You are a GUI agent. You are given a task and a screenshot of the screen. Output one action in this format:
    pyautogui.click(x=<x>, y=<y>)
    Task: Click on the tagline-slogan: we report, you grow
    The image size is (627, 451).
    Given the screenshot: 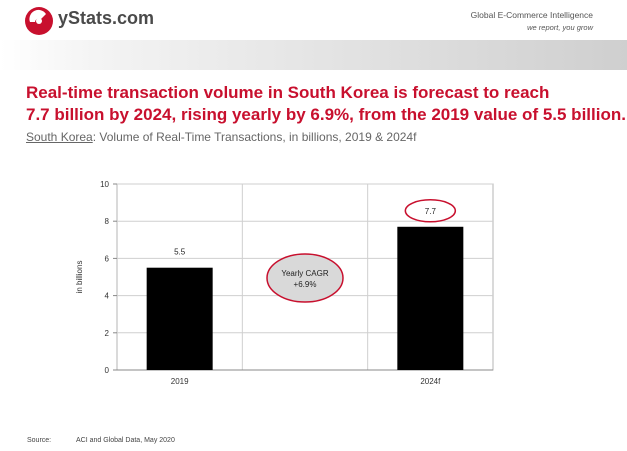 What is the action you would take?
    pyautogui.click(x=560, y=27)
    